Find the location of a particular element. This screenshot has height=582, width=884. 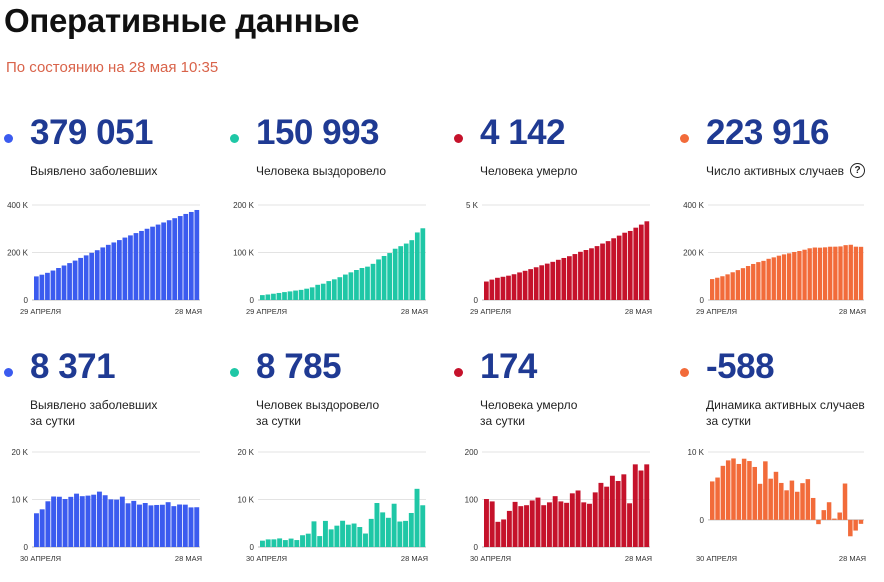

question-circle-icon: ? is located at coordinates (858, 171).